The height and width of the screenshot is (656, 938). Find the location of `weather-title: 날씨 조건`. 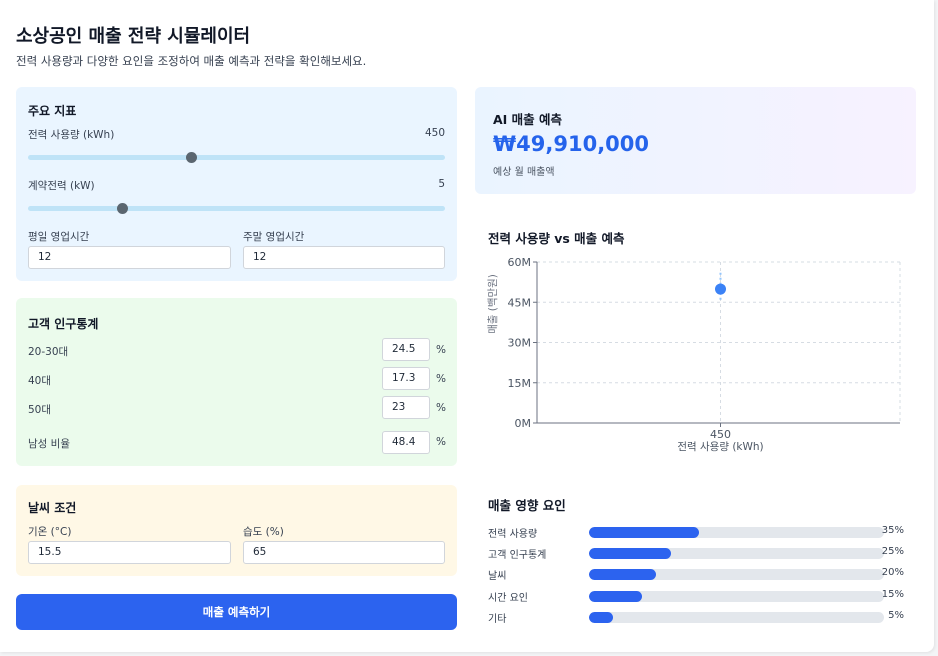

weather-title: 날씨 조건 is located at coordinates (52, 508).